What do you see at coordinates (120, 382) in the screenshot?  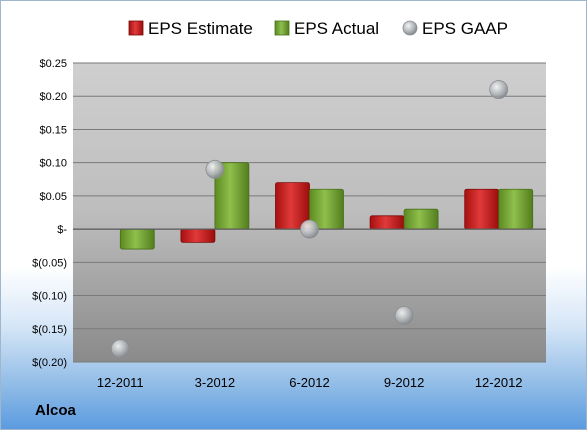 I see `x-tick-label: 12-2011` at bounding box center [120, 382].